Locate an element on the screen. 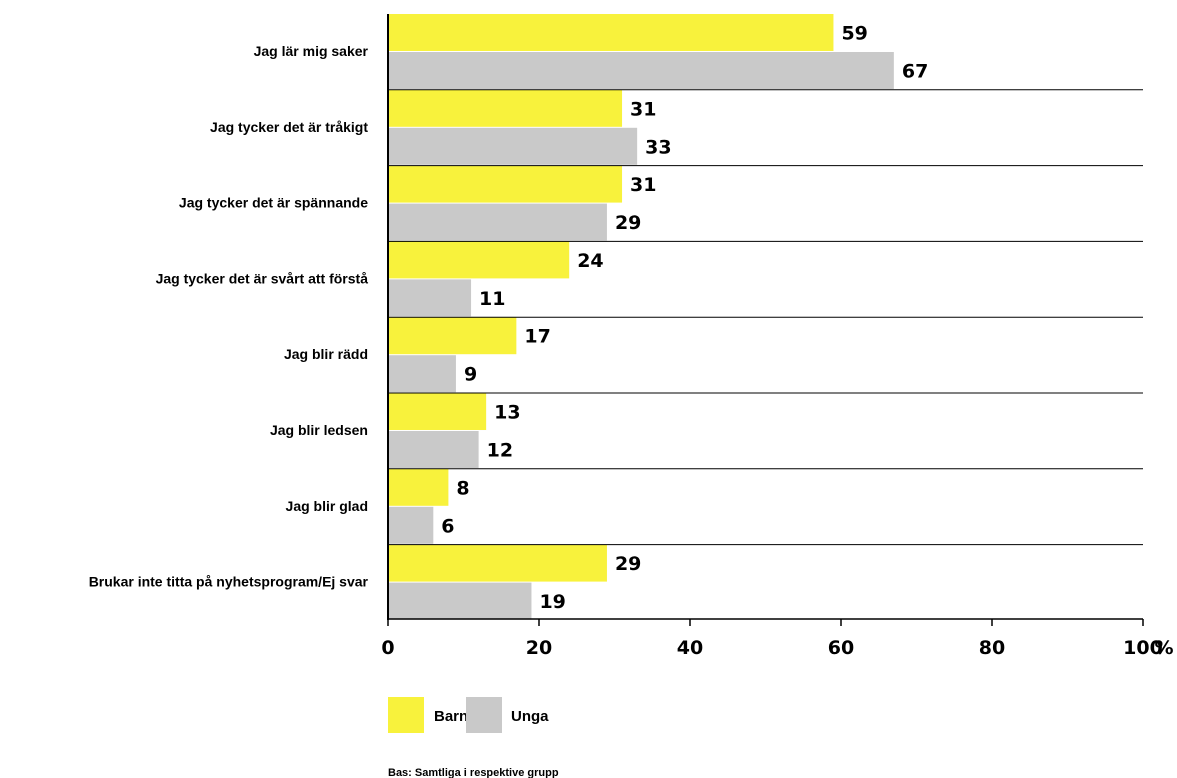  value-label-barn-3: 24 is located at coordinates (590, 261).